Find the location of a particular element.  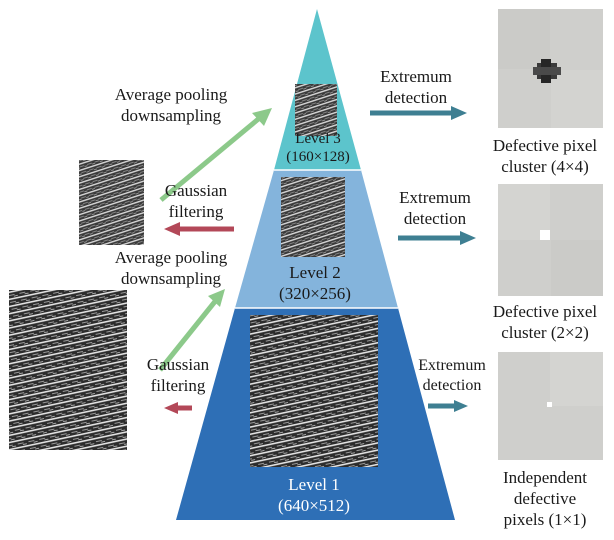

level-1-size: (640×512) is located at coordinates (314, 505).